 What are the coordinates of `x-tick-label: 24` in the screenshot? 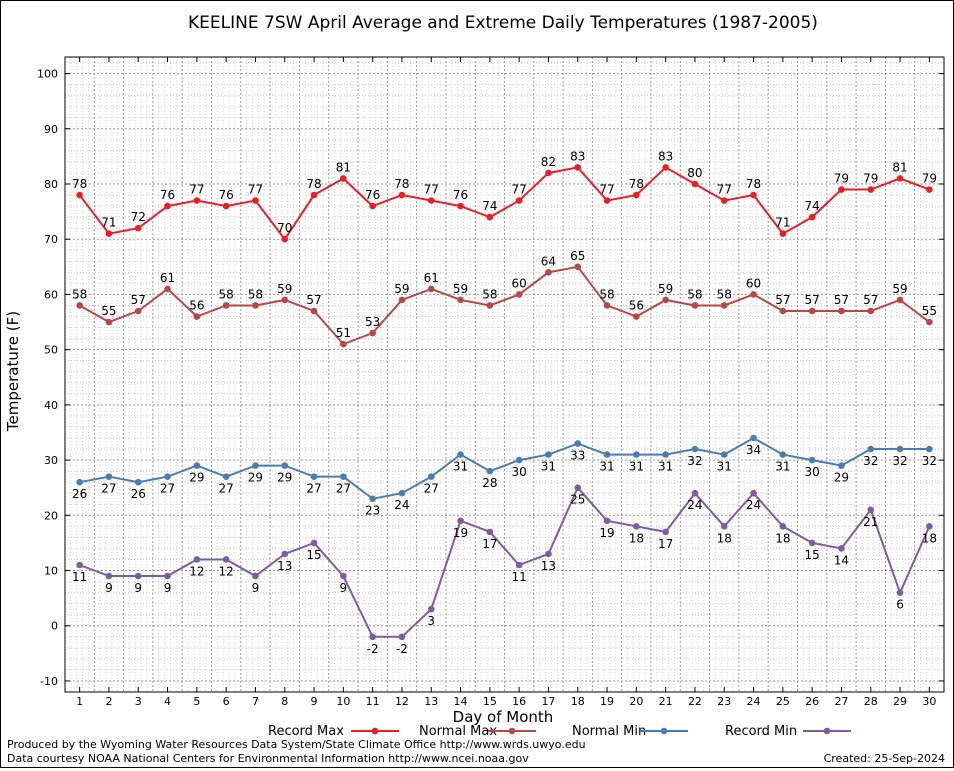 It's located at (754, 701).